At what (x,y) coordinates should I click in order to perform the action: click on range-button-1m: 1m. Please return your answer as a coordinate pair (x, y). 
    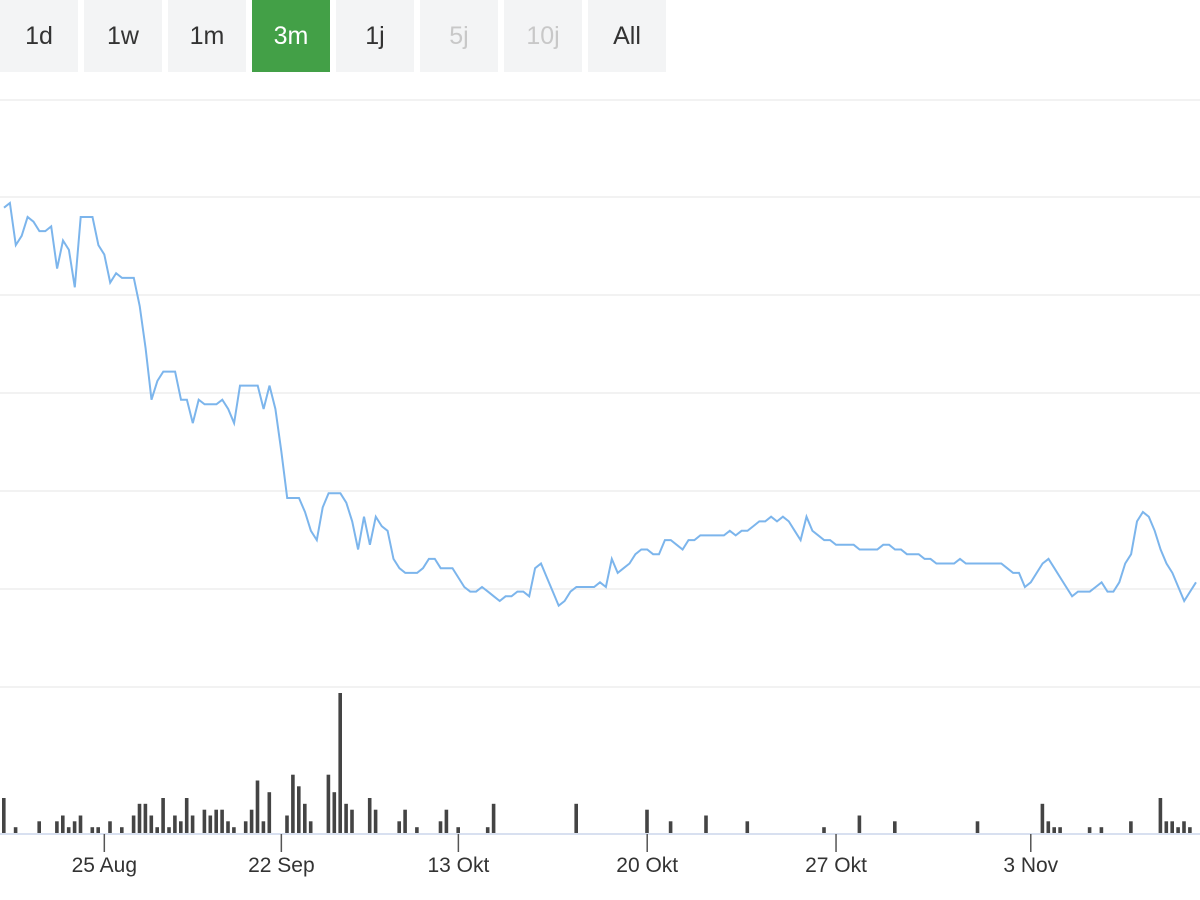
    Looking at the image, I should click on (207, 36).